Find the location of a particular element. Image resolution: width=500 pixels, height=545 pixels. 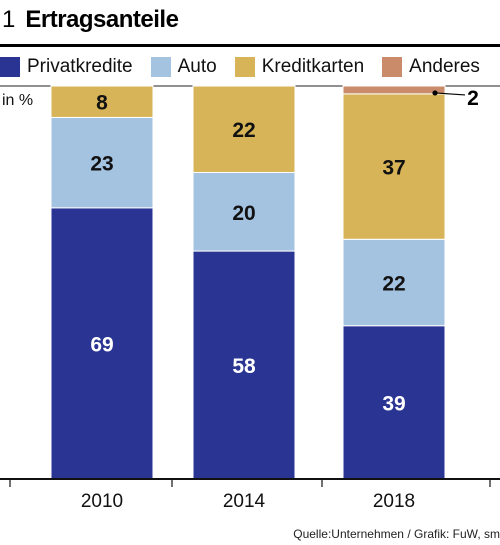

x-tick-label: 2014 is located at coordinates (244, 501).